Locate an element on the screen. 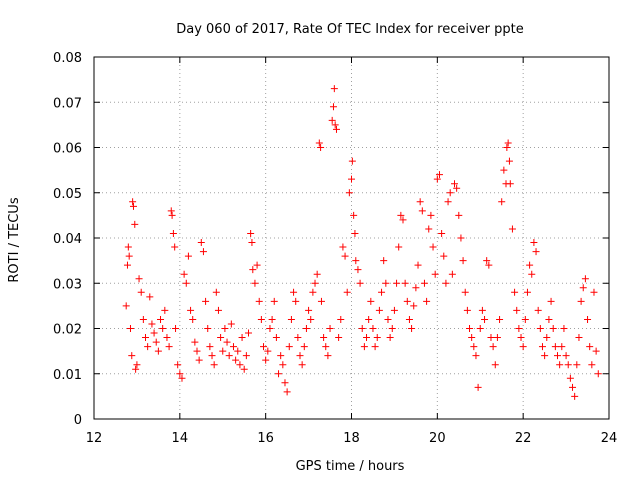 This screenshot has width=640, height=480. x-tick-label: 18 is located at coordinates (351, 438).